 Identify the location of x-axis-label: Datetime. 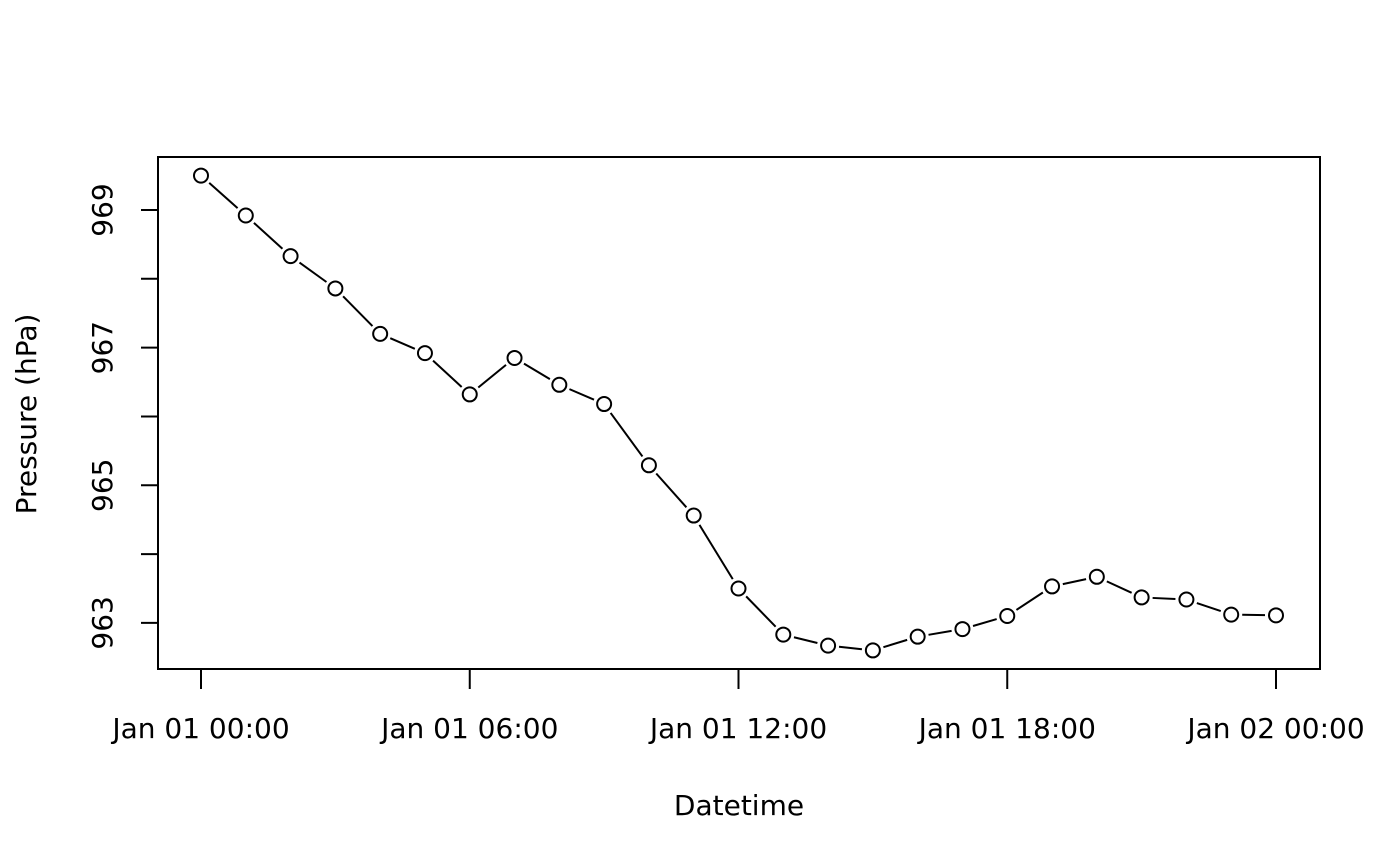
(739, 805).